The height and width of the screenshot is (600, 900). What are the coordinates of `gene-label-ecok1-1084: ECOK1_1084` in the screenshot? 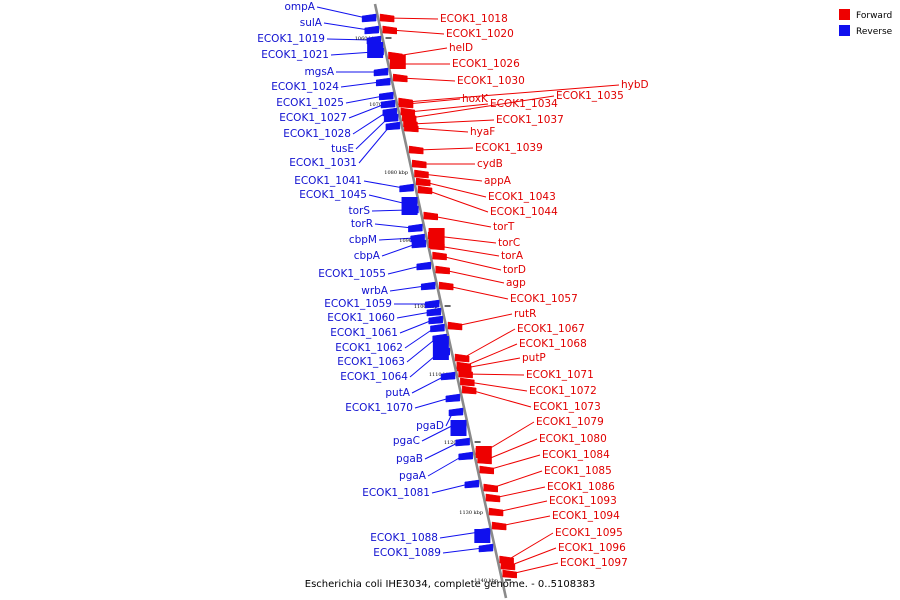 It's located at (576, 455).